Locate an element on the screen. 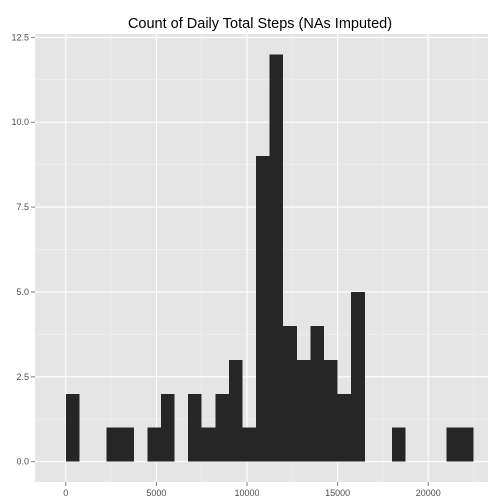 This screenshot has width=504, height=504. x-tick-label: 0 is located at coordinates (65, 493).